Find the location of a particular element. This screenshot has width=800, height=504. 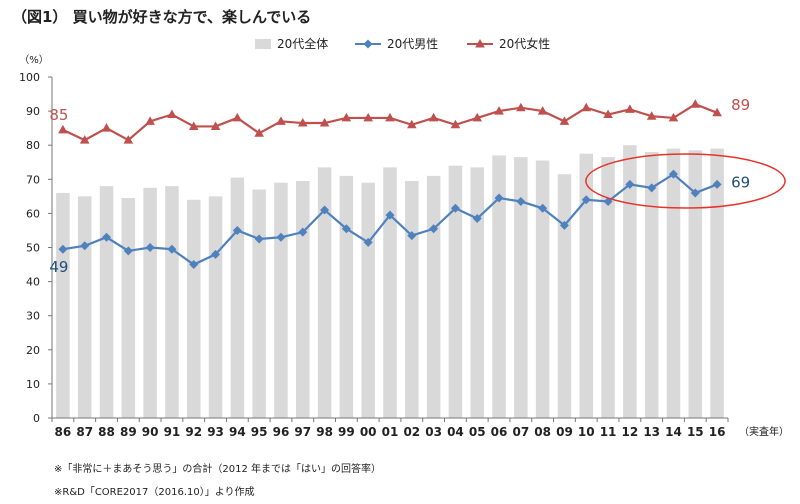

legend-label: 20代男性 is located at coordinates (412, 44).